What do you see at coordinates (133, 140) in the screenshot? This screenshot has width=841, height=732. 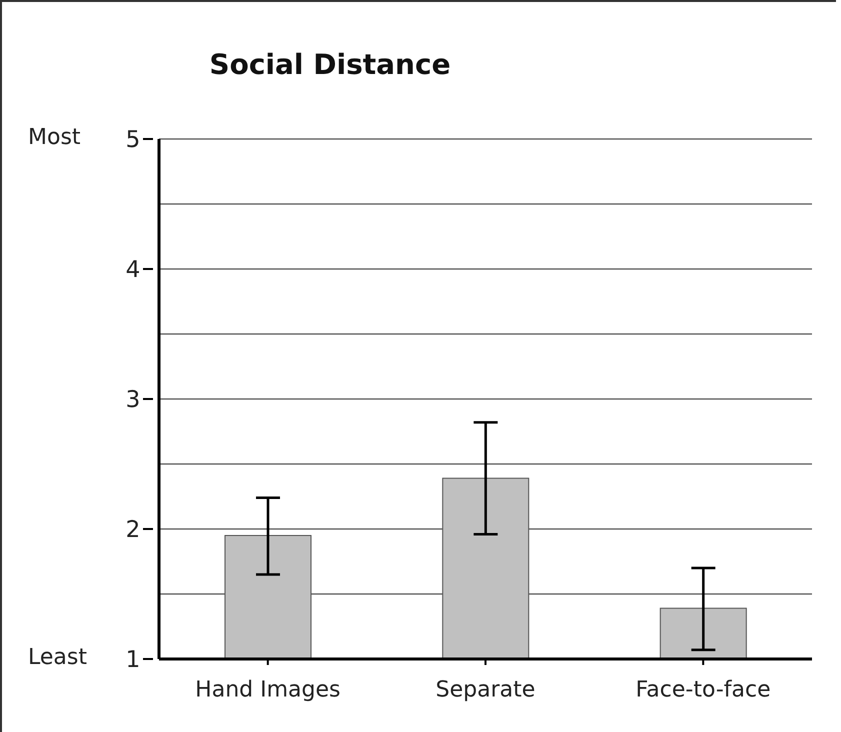 I see `y-tick-label: 5` at bounding box center [133, 140].